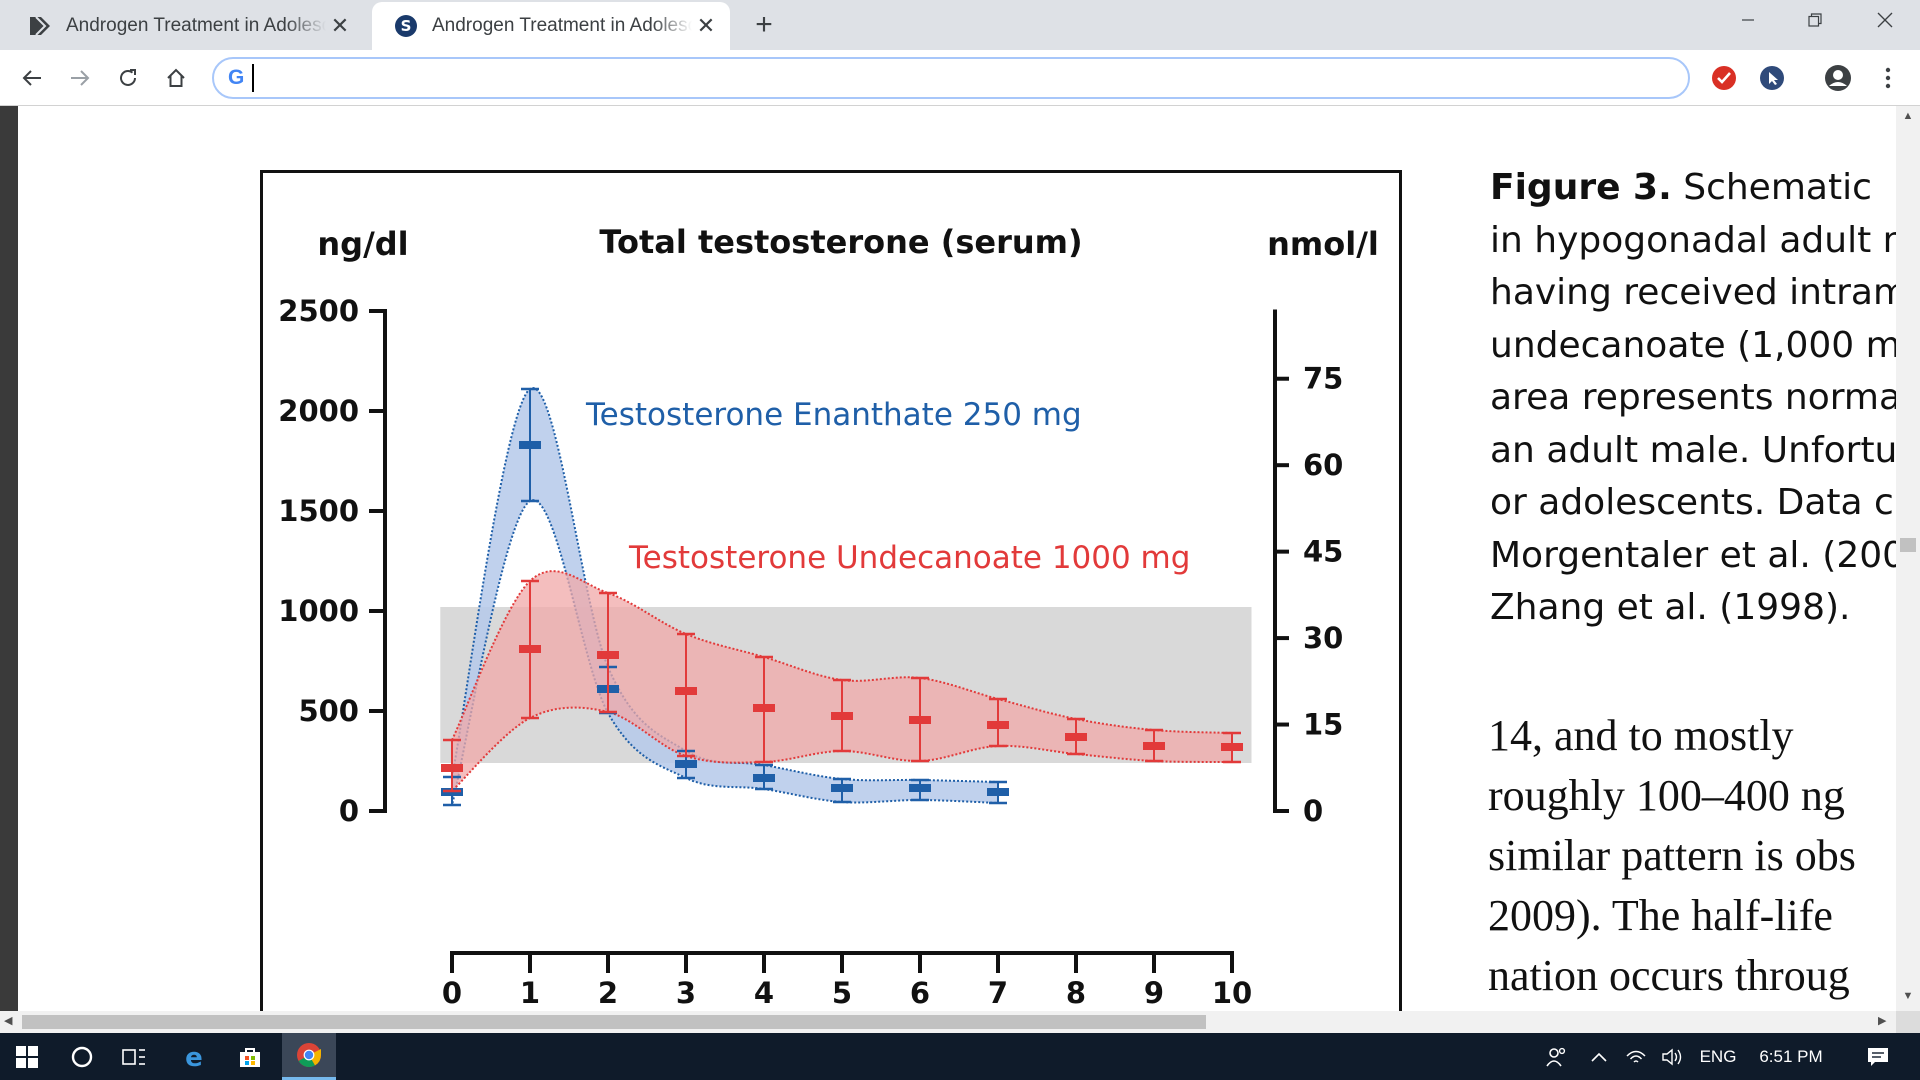  Describe the element at coordinates (1777, 187) in the screenshot. I see `caption-text: Schematic` at that location.